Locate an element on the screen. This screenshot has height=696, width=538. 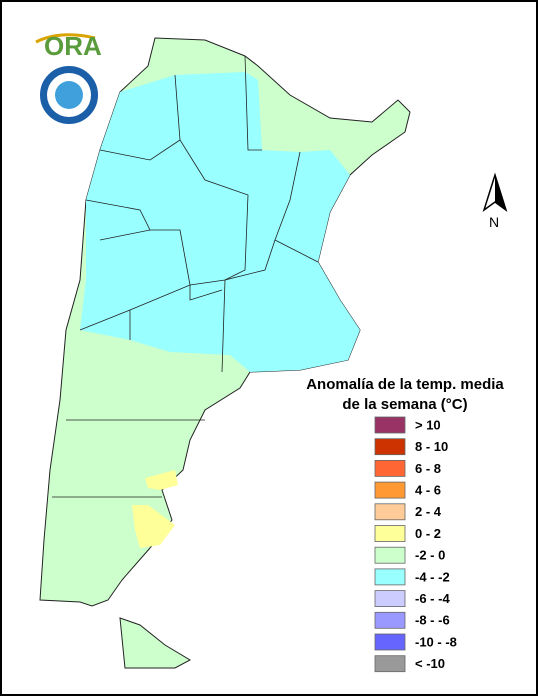
legend-label: 4 - 6 is located at coordinates (428, 490).